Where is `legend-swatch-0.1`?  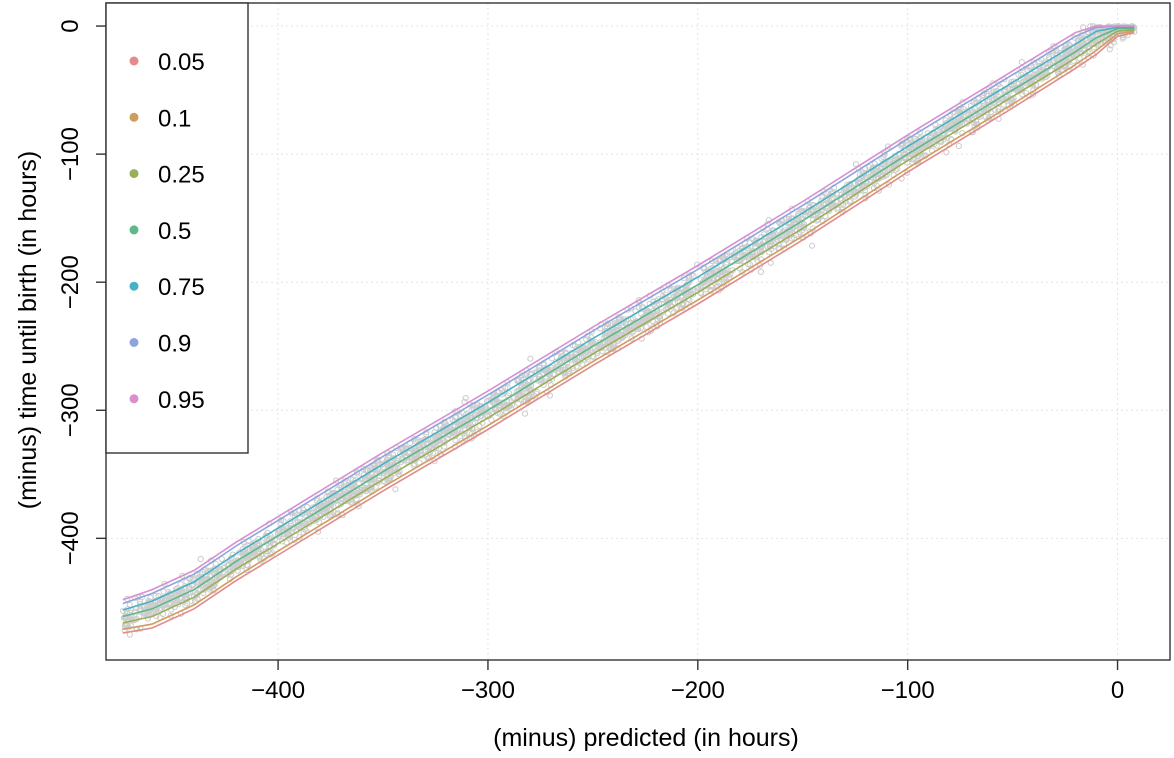 legend-swatch-0.1 is located at coordinates (134, 117).